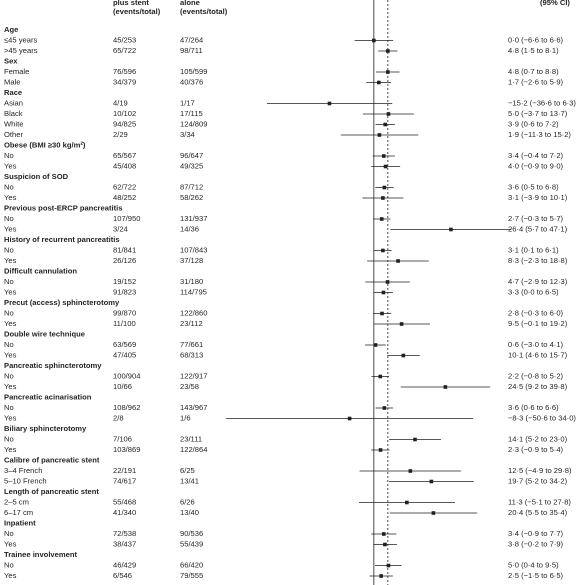 The height and width of the screenshot is (585, 585). I want to click on events-alone: 1/6, so click(185, 418).